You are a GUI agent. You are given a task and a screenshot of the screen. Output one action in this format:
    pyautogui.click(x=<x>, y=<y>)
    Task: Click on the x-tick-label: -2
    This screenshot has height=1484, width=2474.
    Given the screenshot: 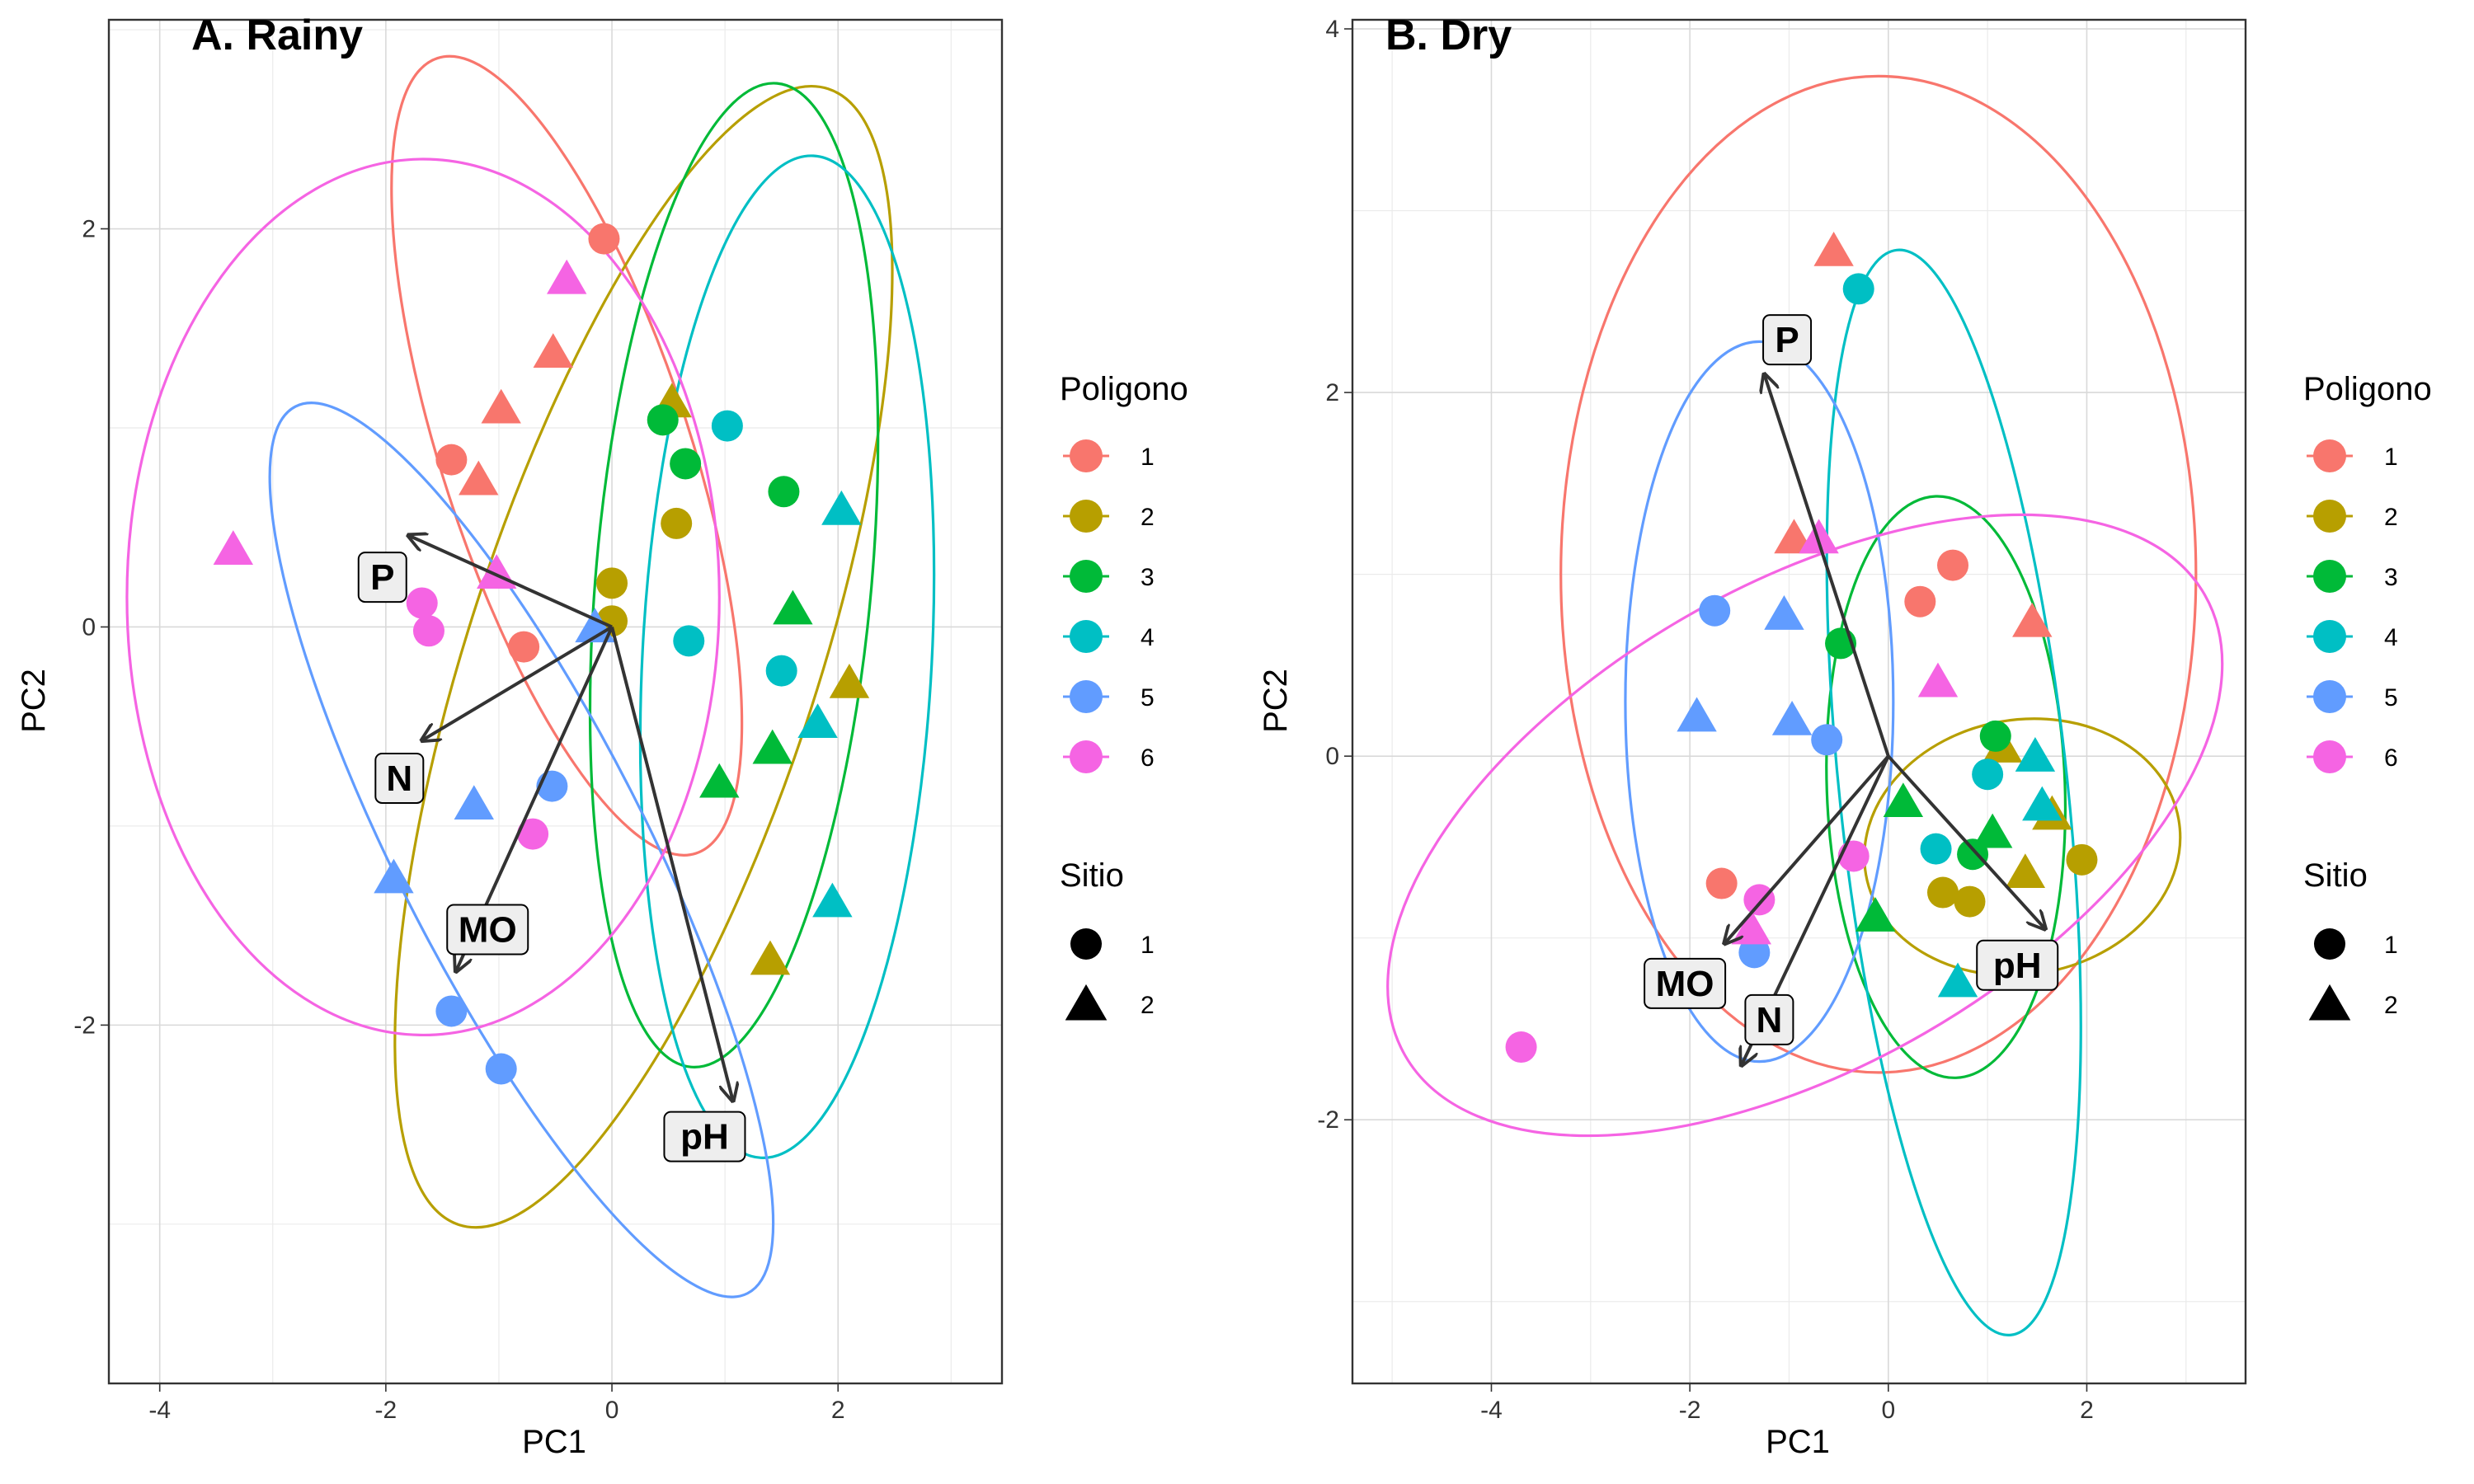 What is the action you would take?
    pyautogui.click(x=1690, y=1410)
    